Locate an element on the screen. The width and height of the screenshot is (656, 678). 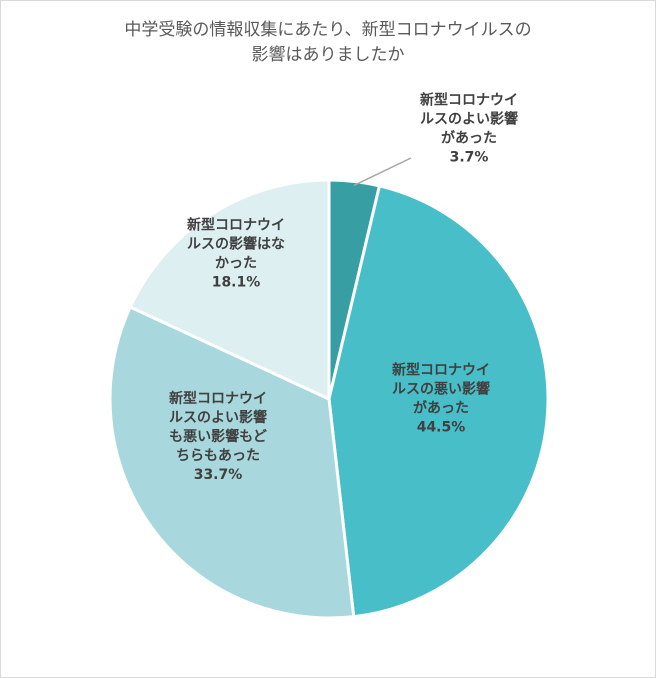
slice-label-line: も悪い影響もど is located at coordinates (218, 436).